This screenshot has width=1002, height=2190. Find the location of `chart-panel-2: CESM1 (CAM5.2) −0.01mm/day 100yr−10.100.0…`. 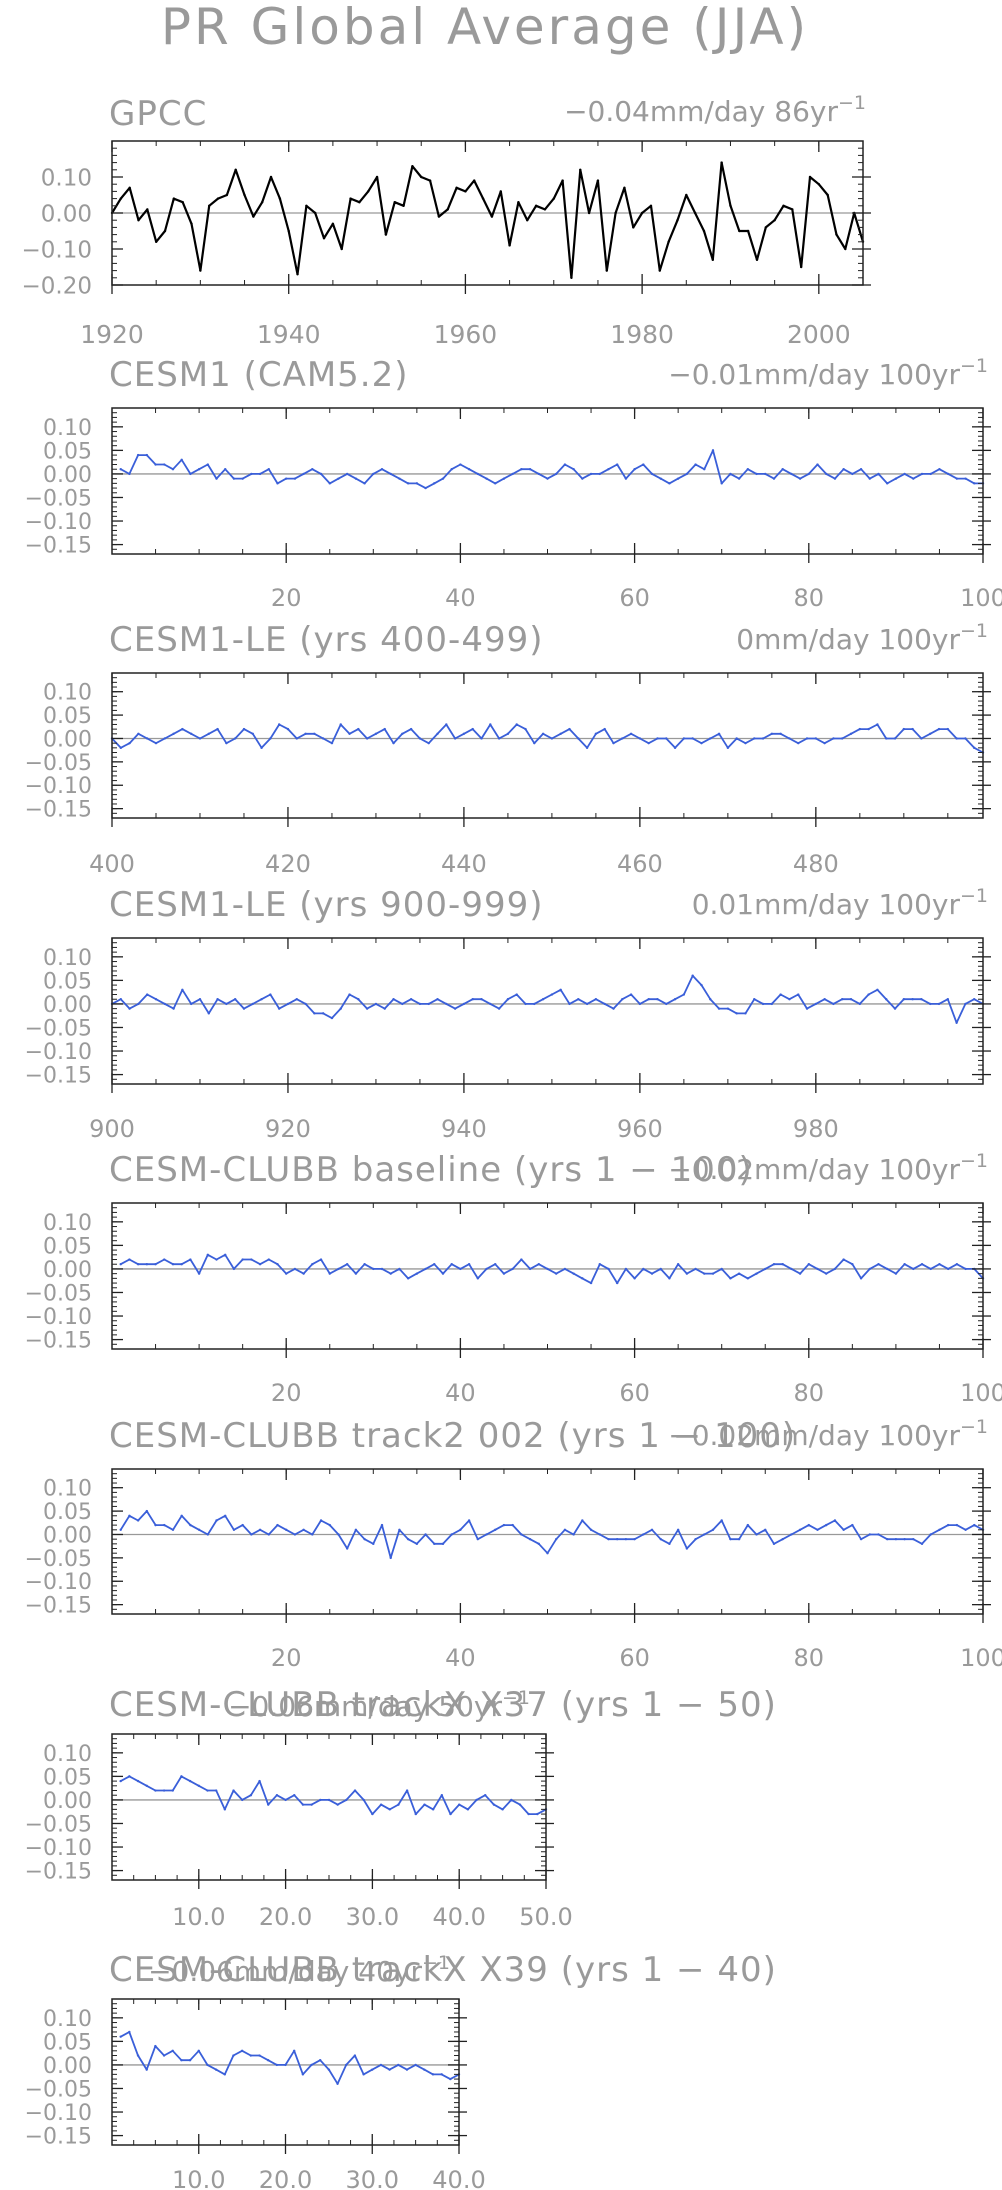

chart-panel-2: CESM1 (CAM5.2) −0.01mm/day 100yr−10.100.0… is located at coordinates (513, 483).